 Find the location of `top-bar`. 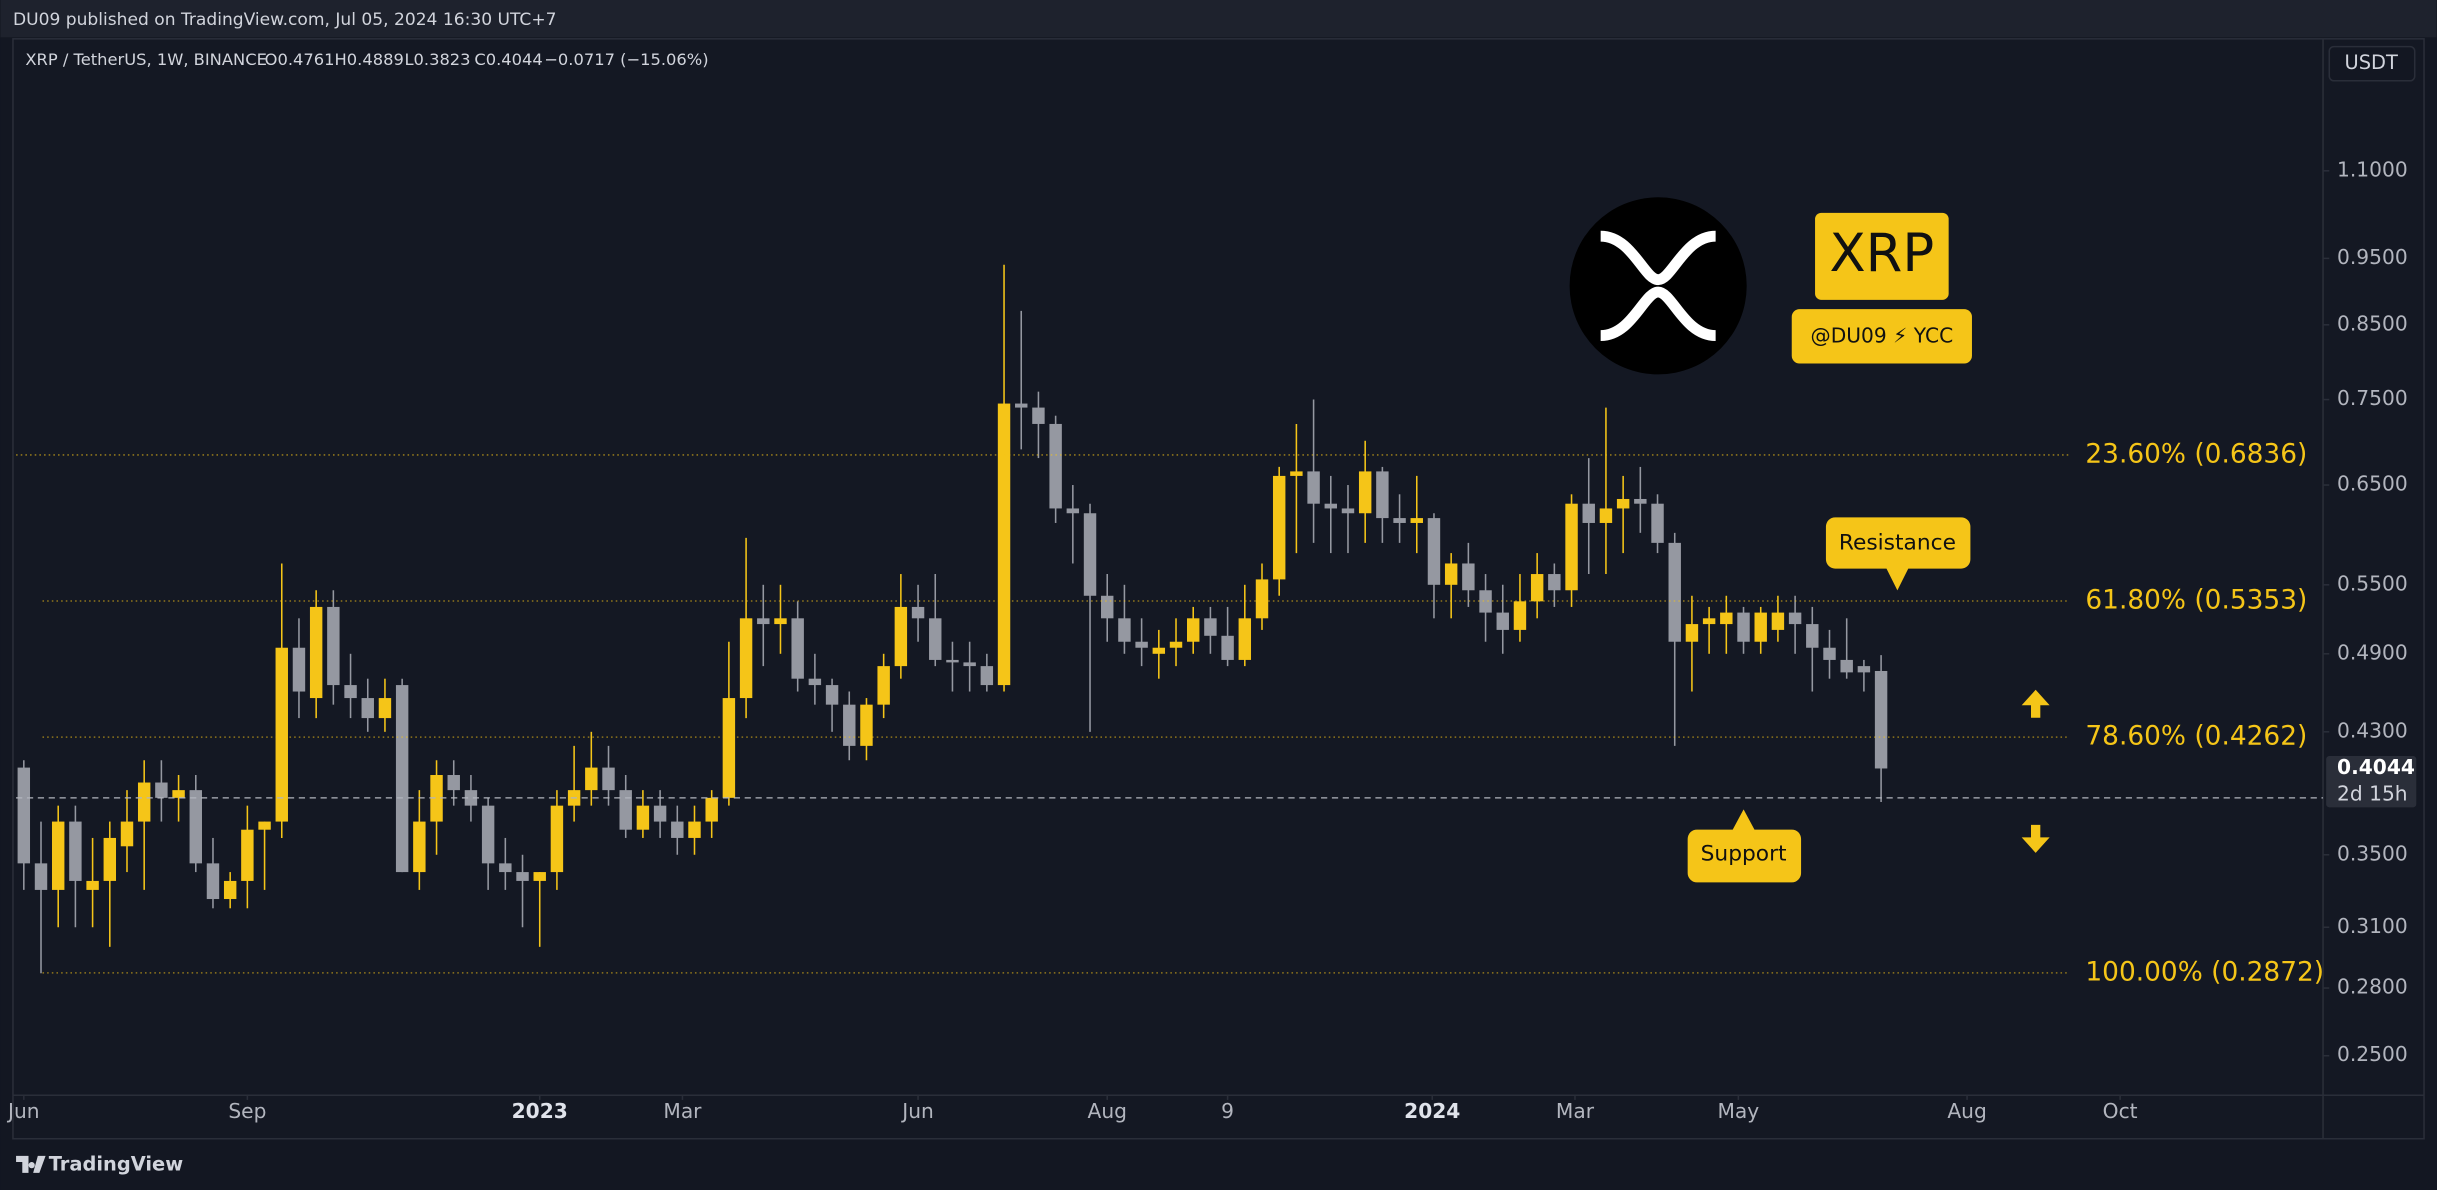

top-bar is located at coordinates (1218, 19).